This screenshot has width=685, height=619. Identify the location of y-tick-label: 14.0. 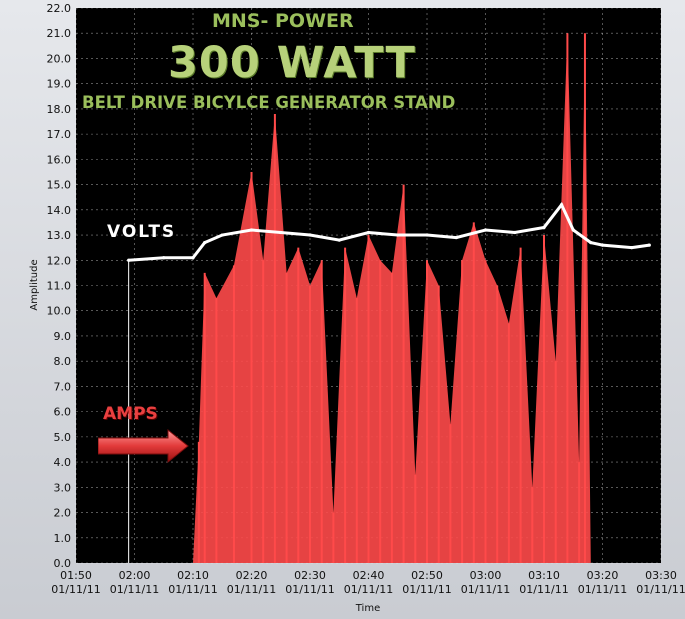
(59, 210).